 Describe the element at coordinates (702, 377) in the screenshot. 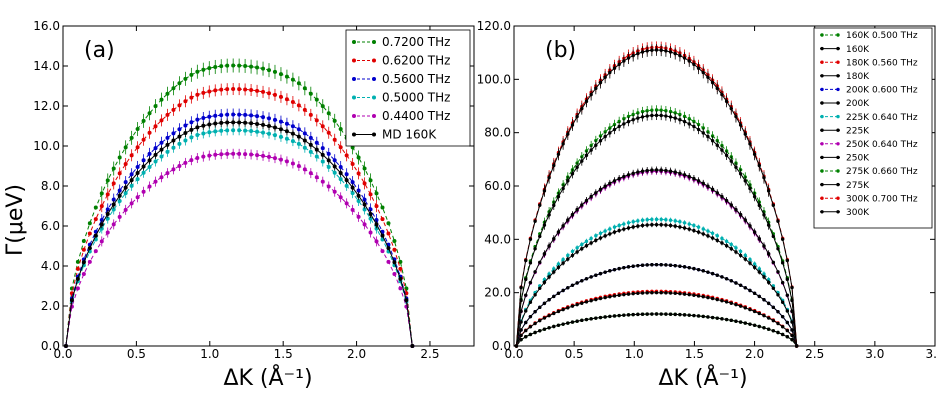

I see `panel-b-x-axis-label: ΔK (Å⁻¹)` at that location.